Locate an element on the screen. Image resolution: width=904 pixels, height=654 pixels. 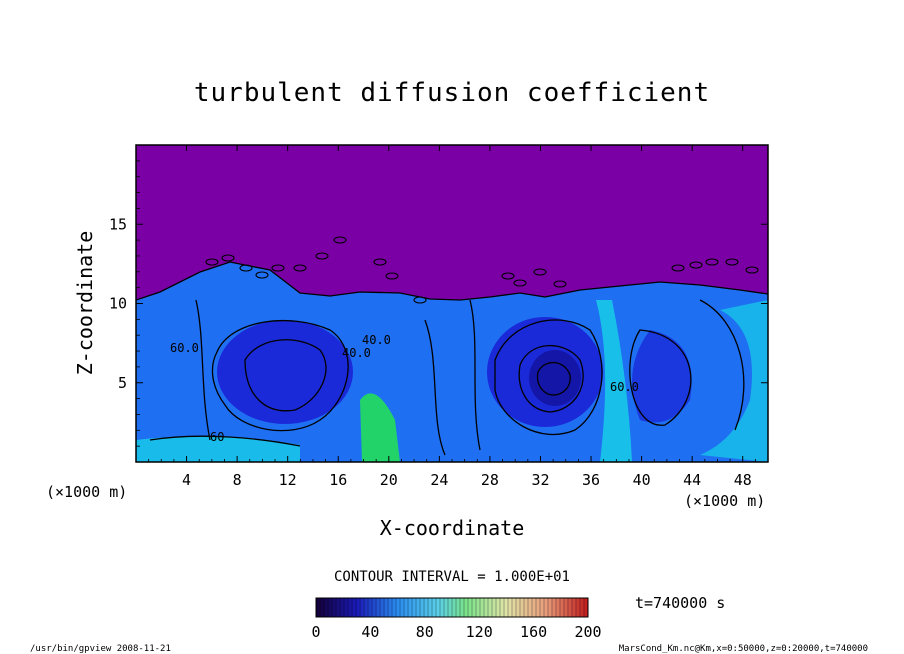
x-tick-label: 20 is located at coordinates (389, 480).